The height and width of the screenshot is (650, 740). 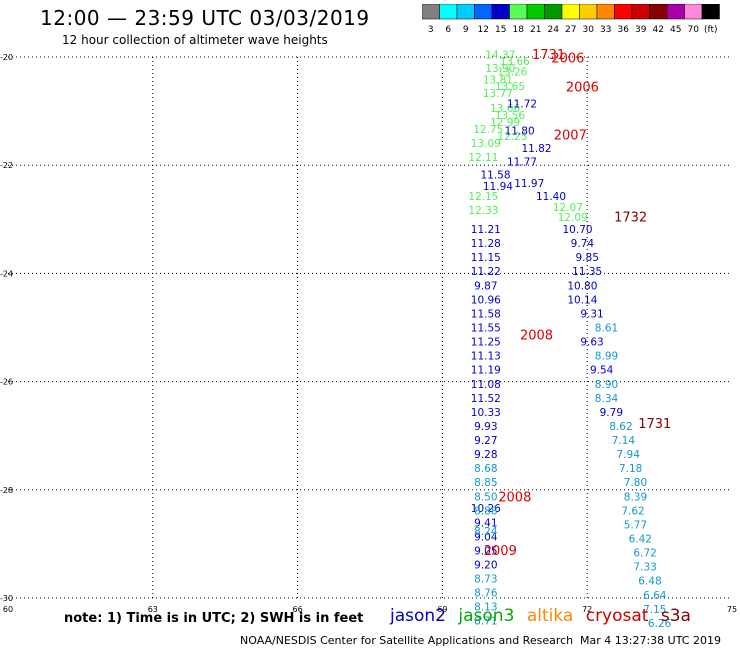 I want to click on wave-height-label: 6.72, so click(x=644, y=554).